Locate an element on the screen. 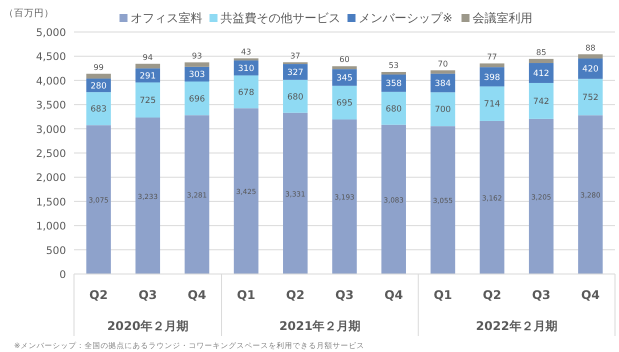 The image size is (619, 352). y-tick-label: 4,000 is located at coordinates (51, 81).